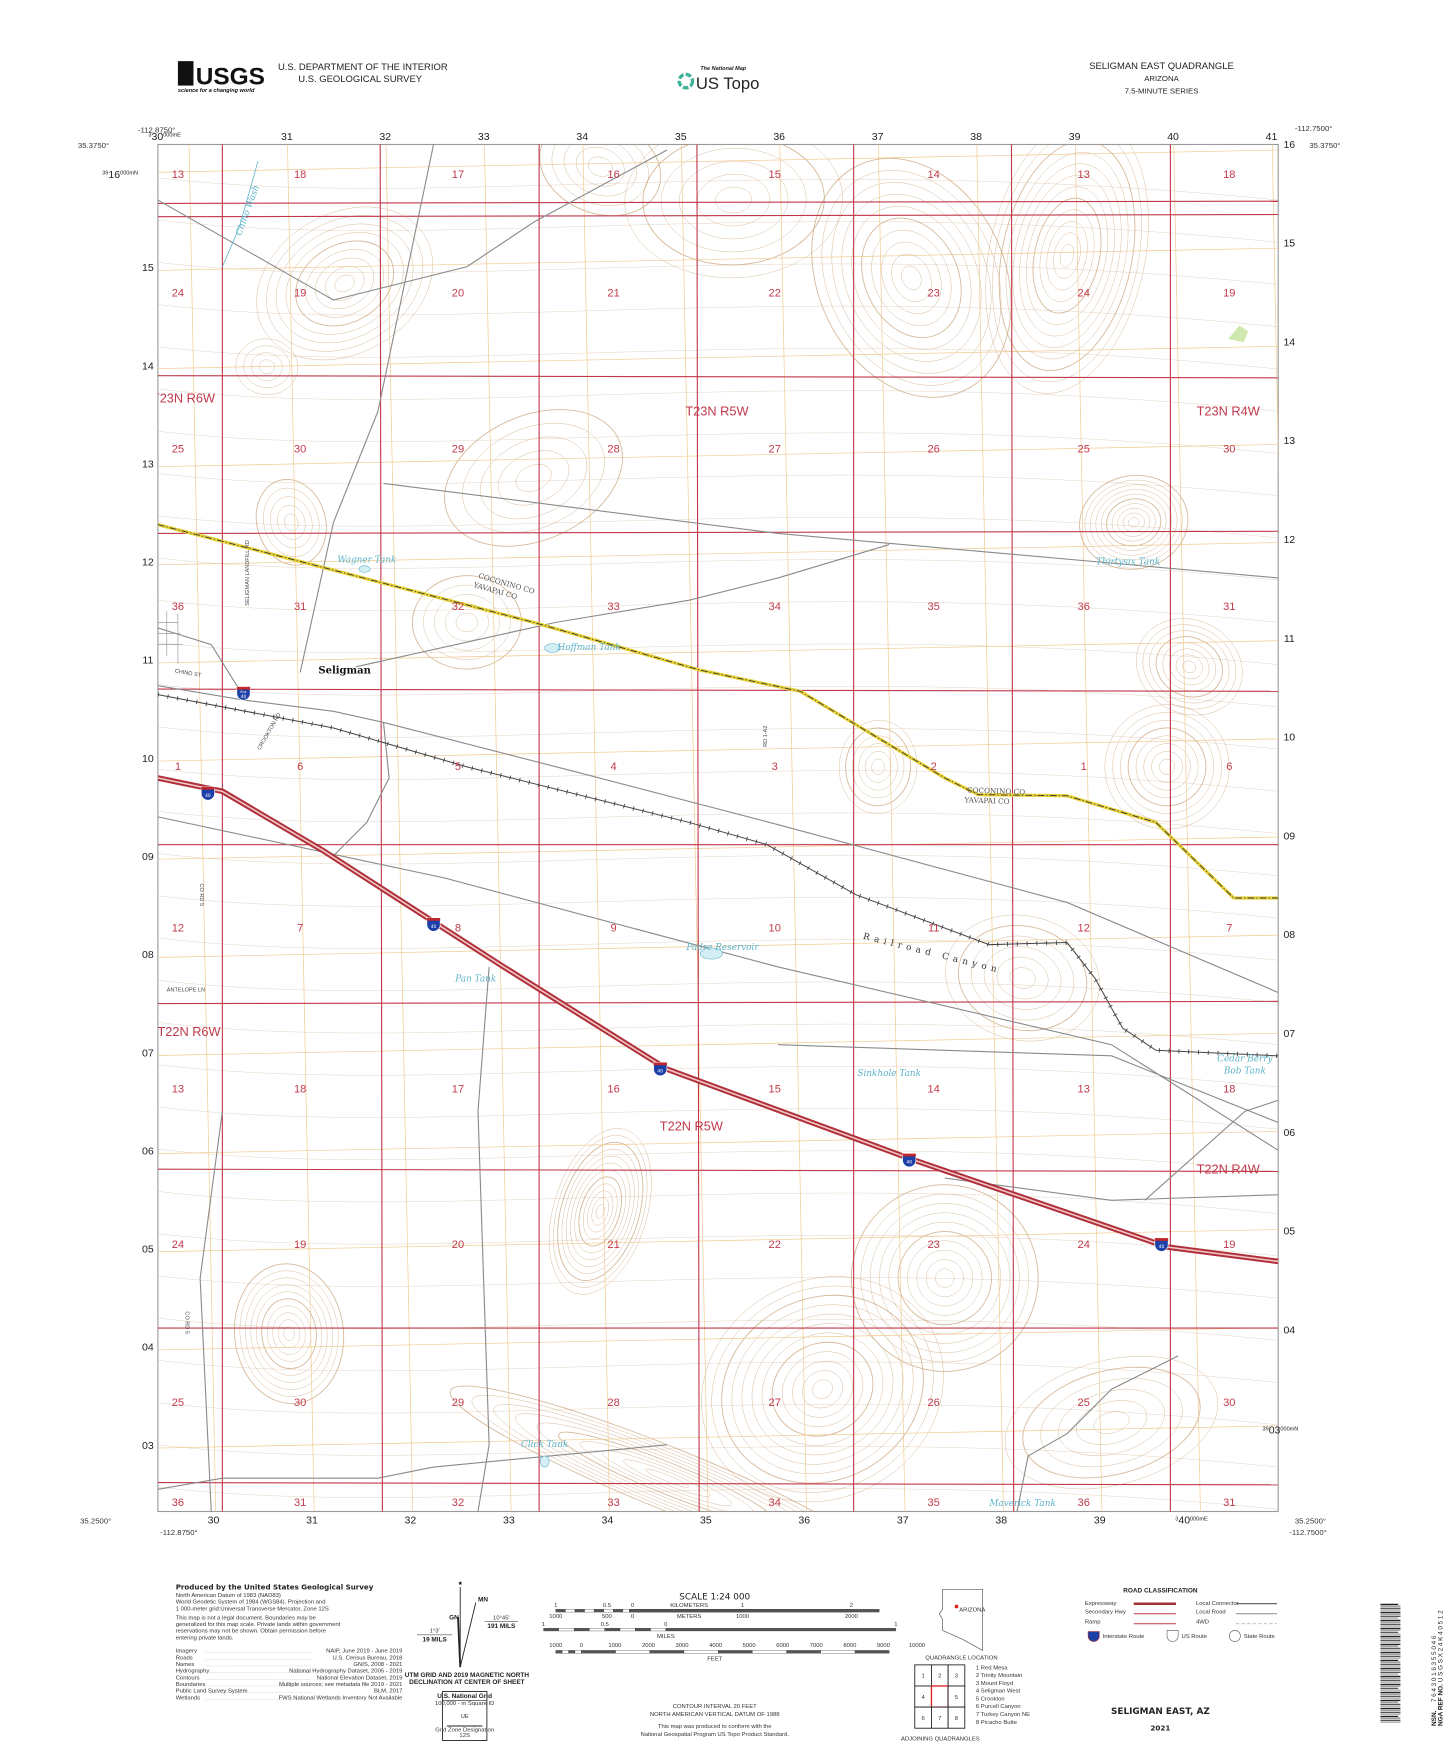  Describe the element at coordinates (411, 1521) in the screenshot. I see `easting-label: 32` at that location.